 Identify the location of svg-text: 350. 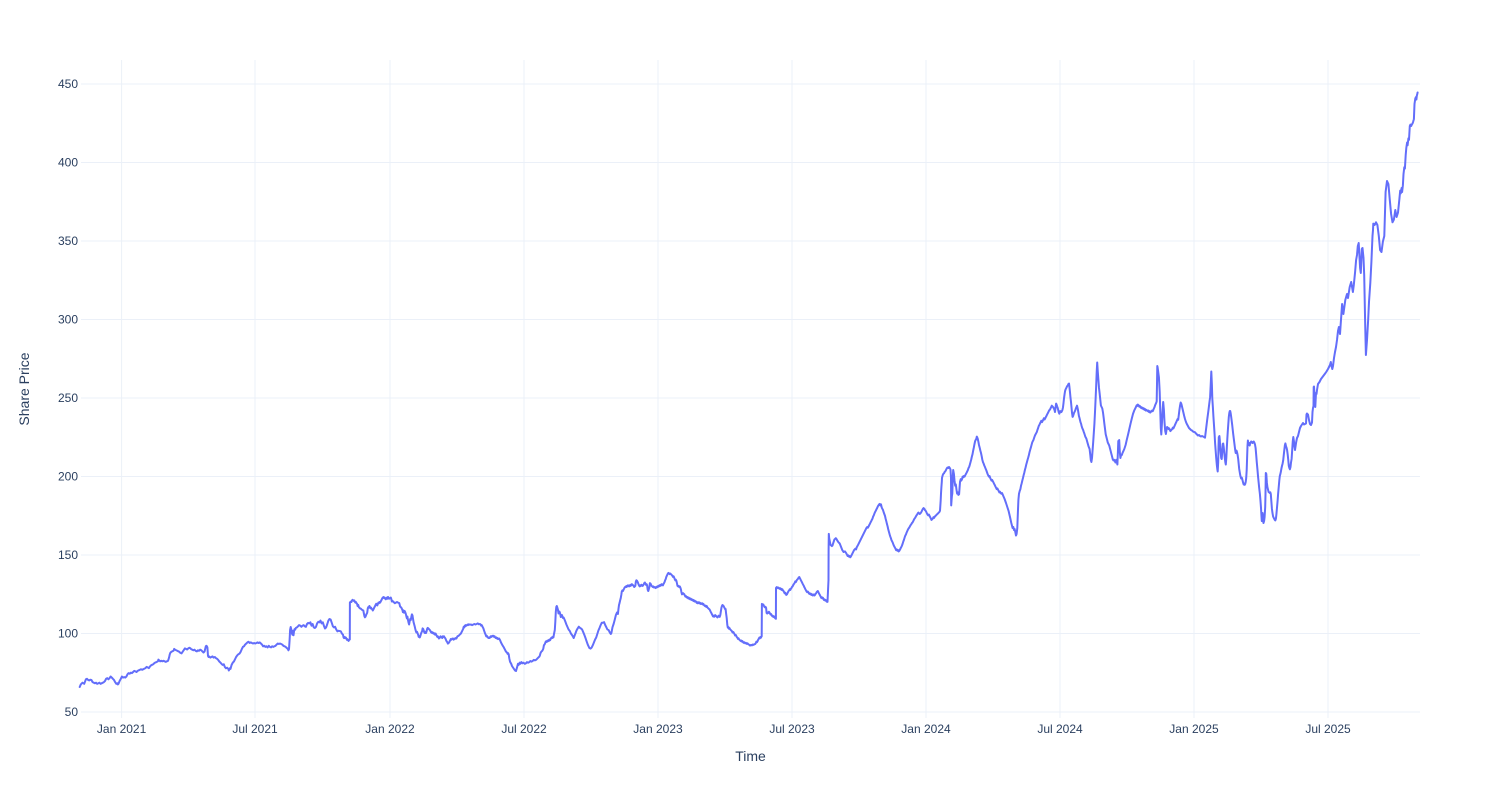
(68, 241).